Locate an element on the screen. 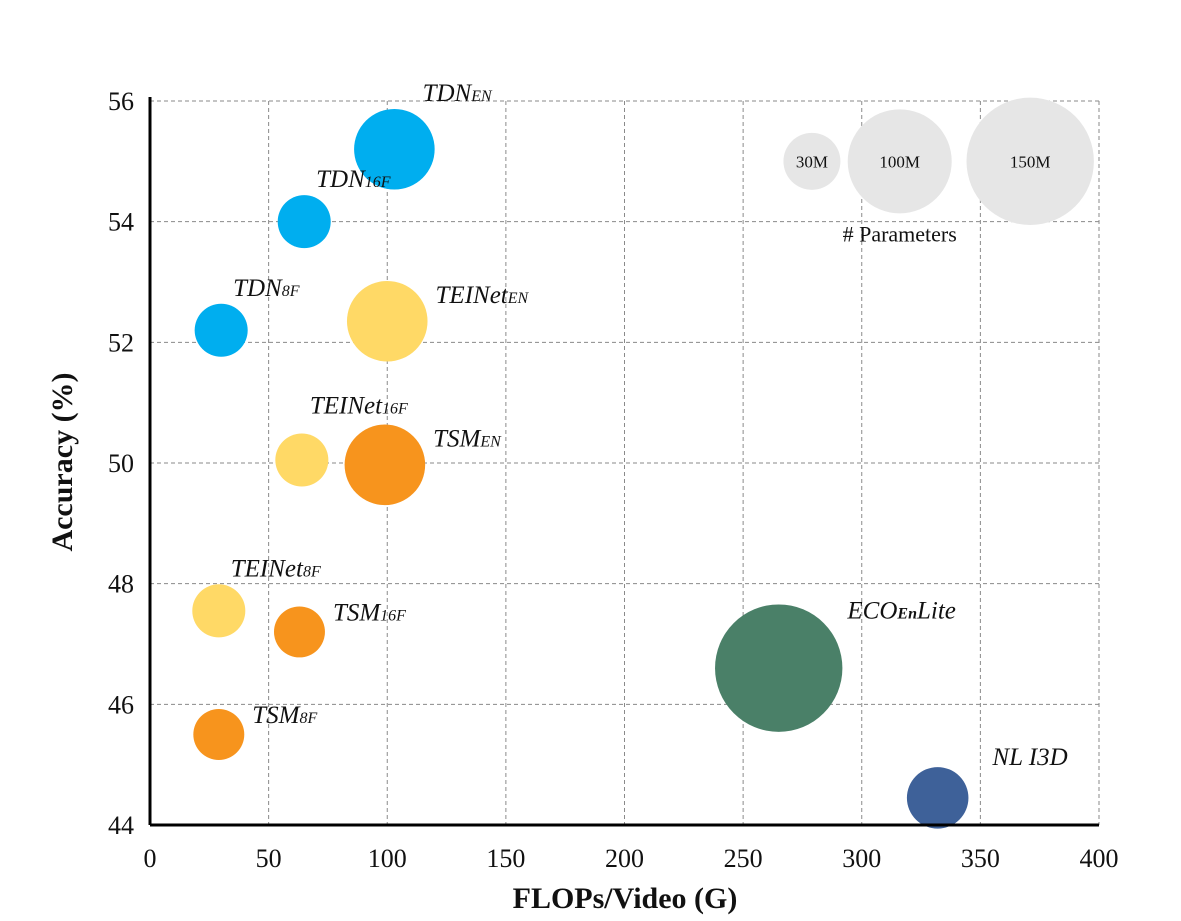 This screenshot has height=921, width=1181. x-tick-label: 250 is located at coordinates (743, 858).